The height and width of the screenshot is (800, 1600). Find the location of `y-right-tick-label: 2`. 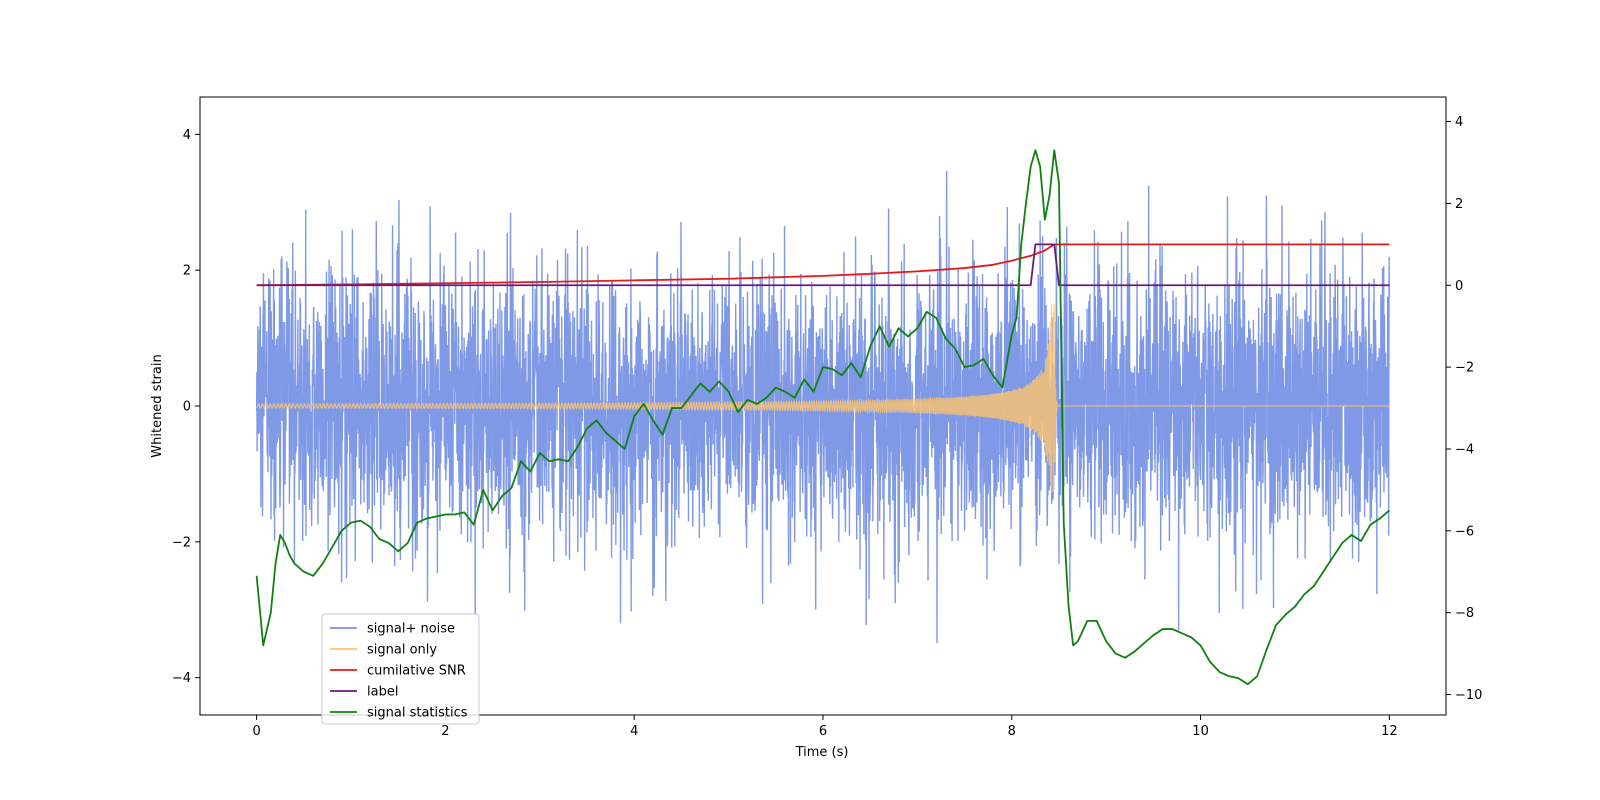

y-right-tick-label: 2 is located at coordinates (1459, 204).